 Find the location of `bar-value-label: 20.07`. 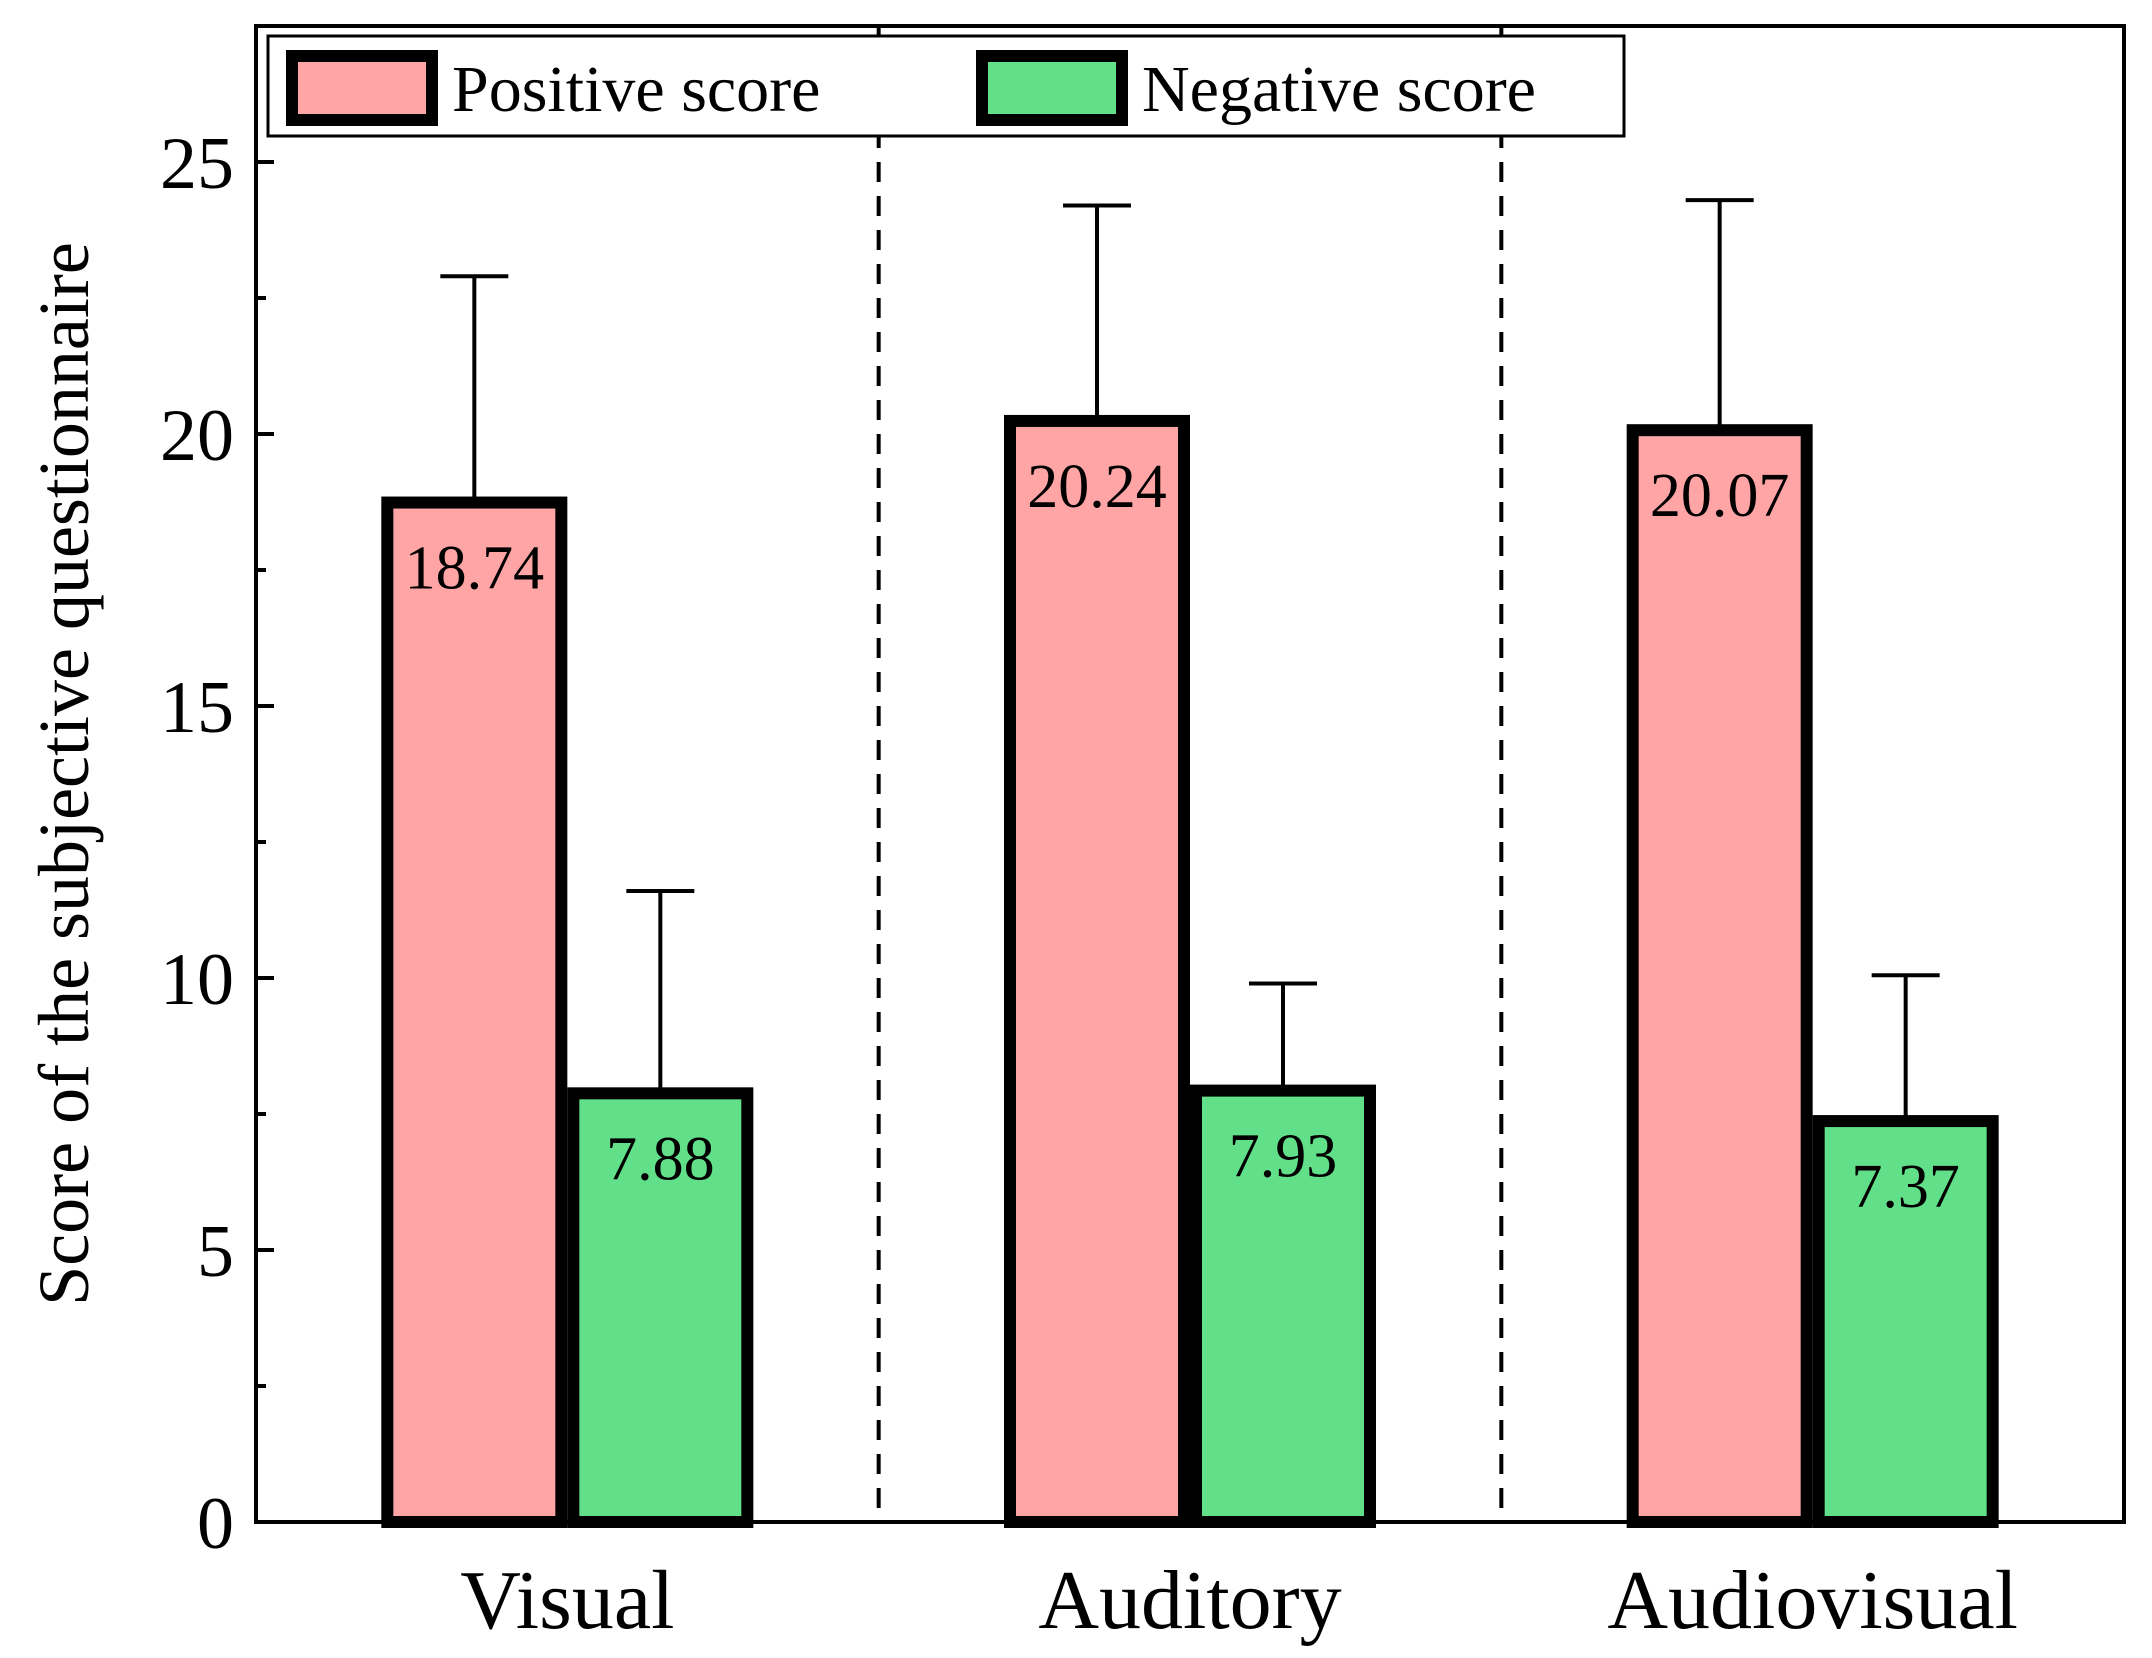

bar-value-label: 20.07 is located at coordinates (1720, 496).